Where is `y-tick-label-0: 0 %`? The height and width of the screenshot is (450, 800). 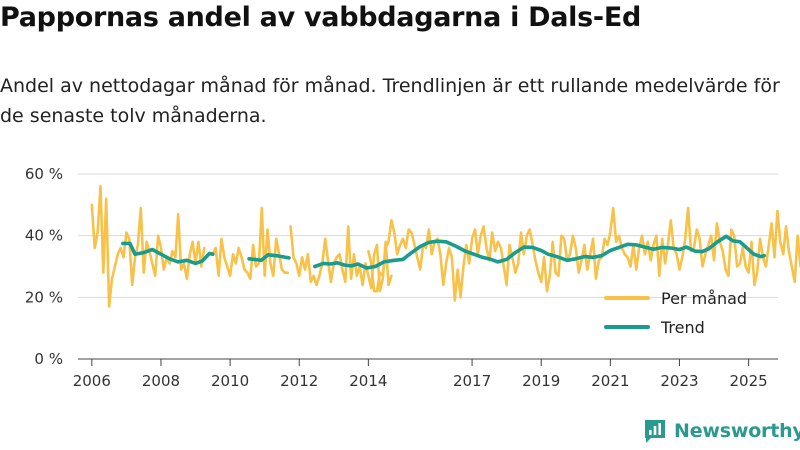 y-tick-label-0: 0 % is located at coordinates (48, 359).